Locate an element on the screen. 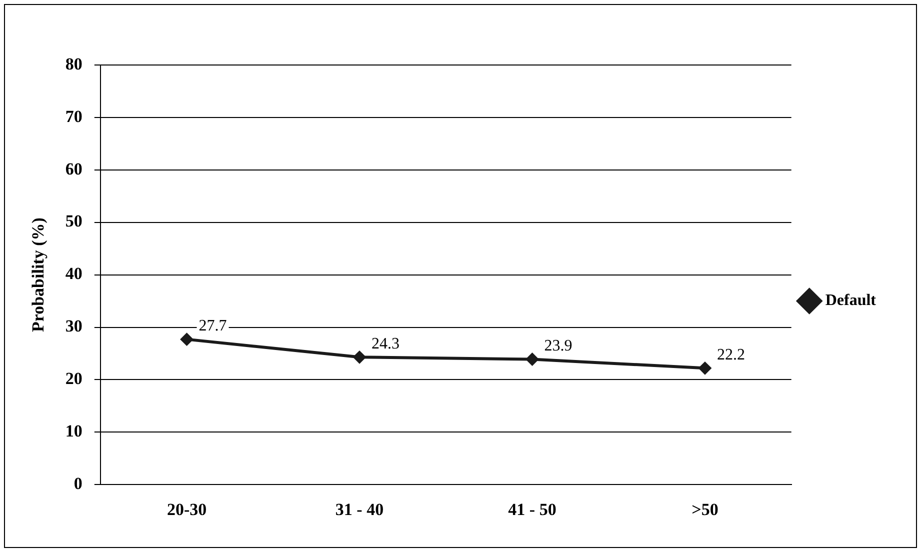 This screenshot has width=921, height=552. y-tick-label: 70 is located at coordinates (73, 116).